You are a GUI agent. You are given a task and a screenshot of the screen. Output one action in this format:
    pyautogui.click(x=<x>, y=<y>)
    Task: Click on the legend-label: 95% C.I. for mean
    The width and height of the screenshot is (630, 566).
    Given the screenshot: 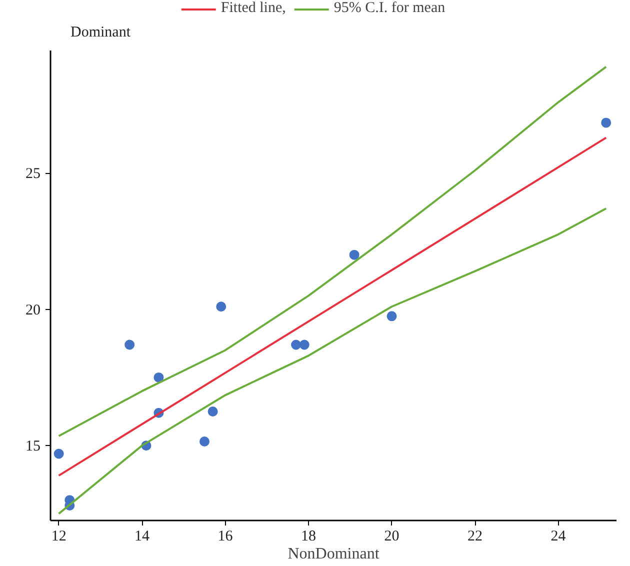 What is the action you would take?
    pyautogui.click(x=390, y=8)
    